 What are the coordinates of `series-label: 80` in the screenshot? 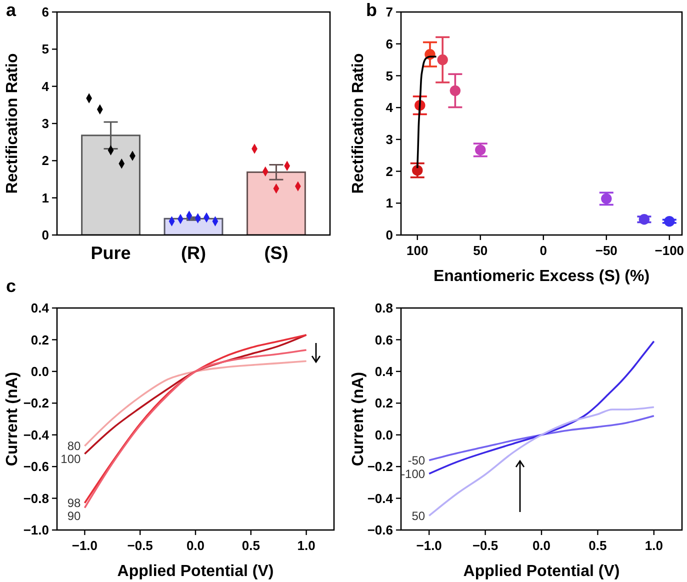 It's located at (74, 446).